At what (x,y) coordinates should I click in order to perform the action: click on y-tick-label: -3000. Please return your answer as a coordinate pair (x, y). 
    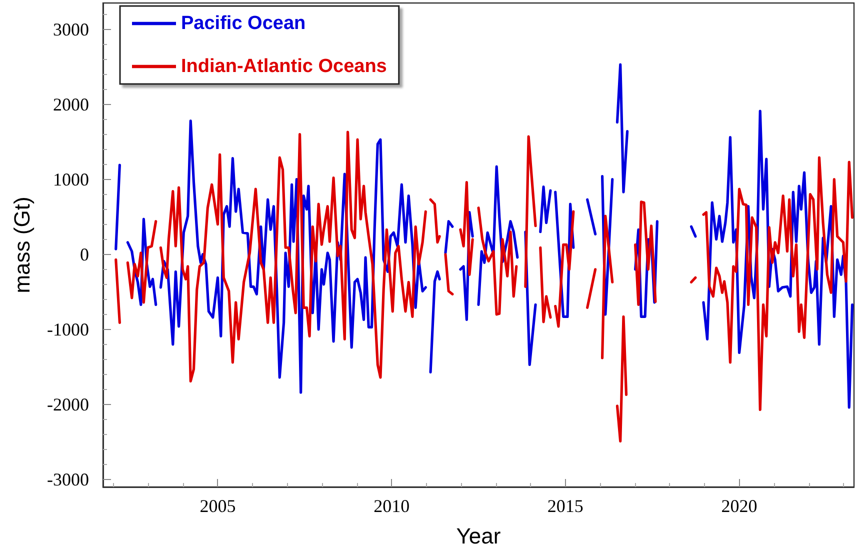
    Looking at the image, I should click on (68, 479).